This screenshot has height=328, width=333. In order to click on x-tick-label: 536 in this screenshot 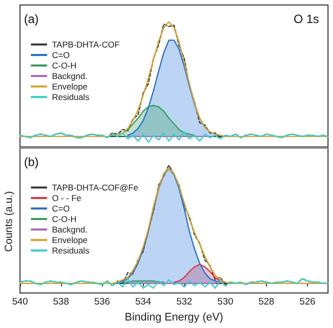, I will do `click(102, 302)`.